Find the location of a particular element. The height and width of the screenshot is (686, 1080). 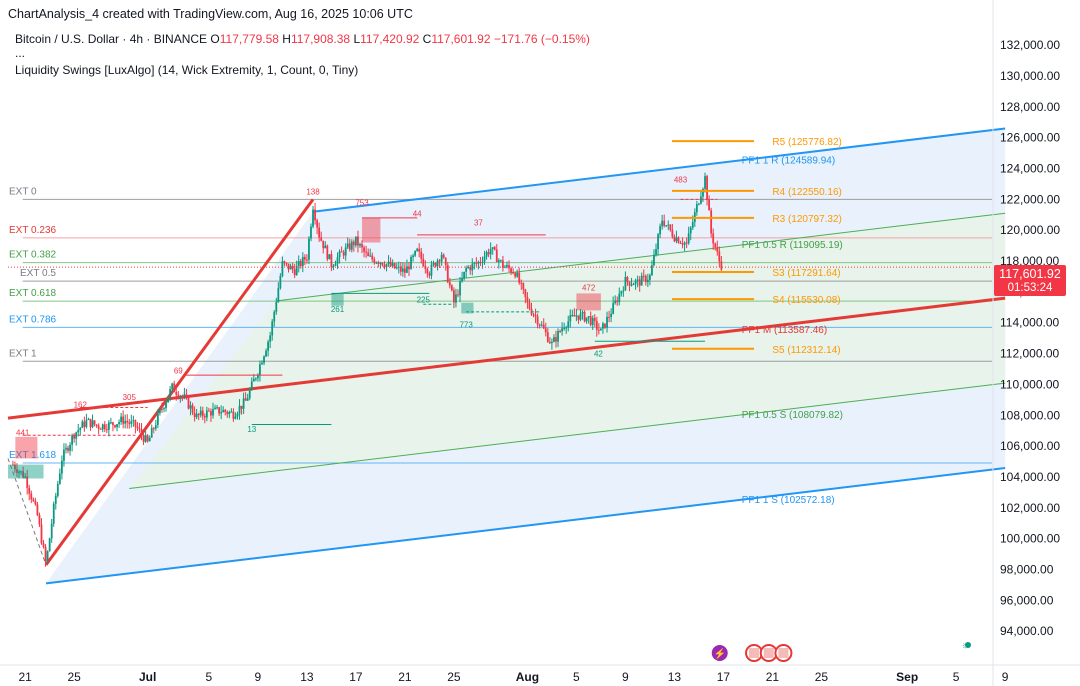

x-tick-label: 13 is located at coordinates (675, 677).